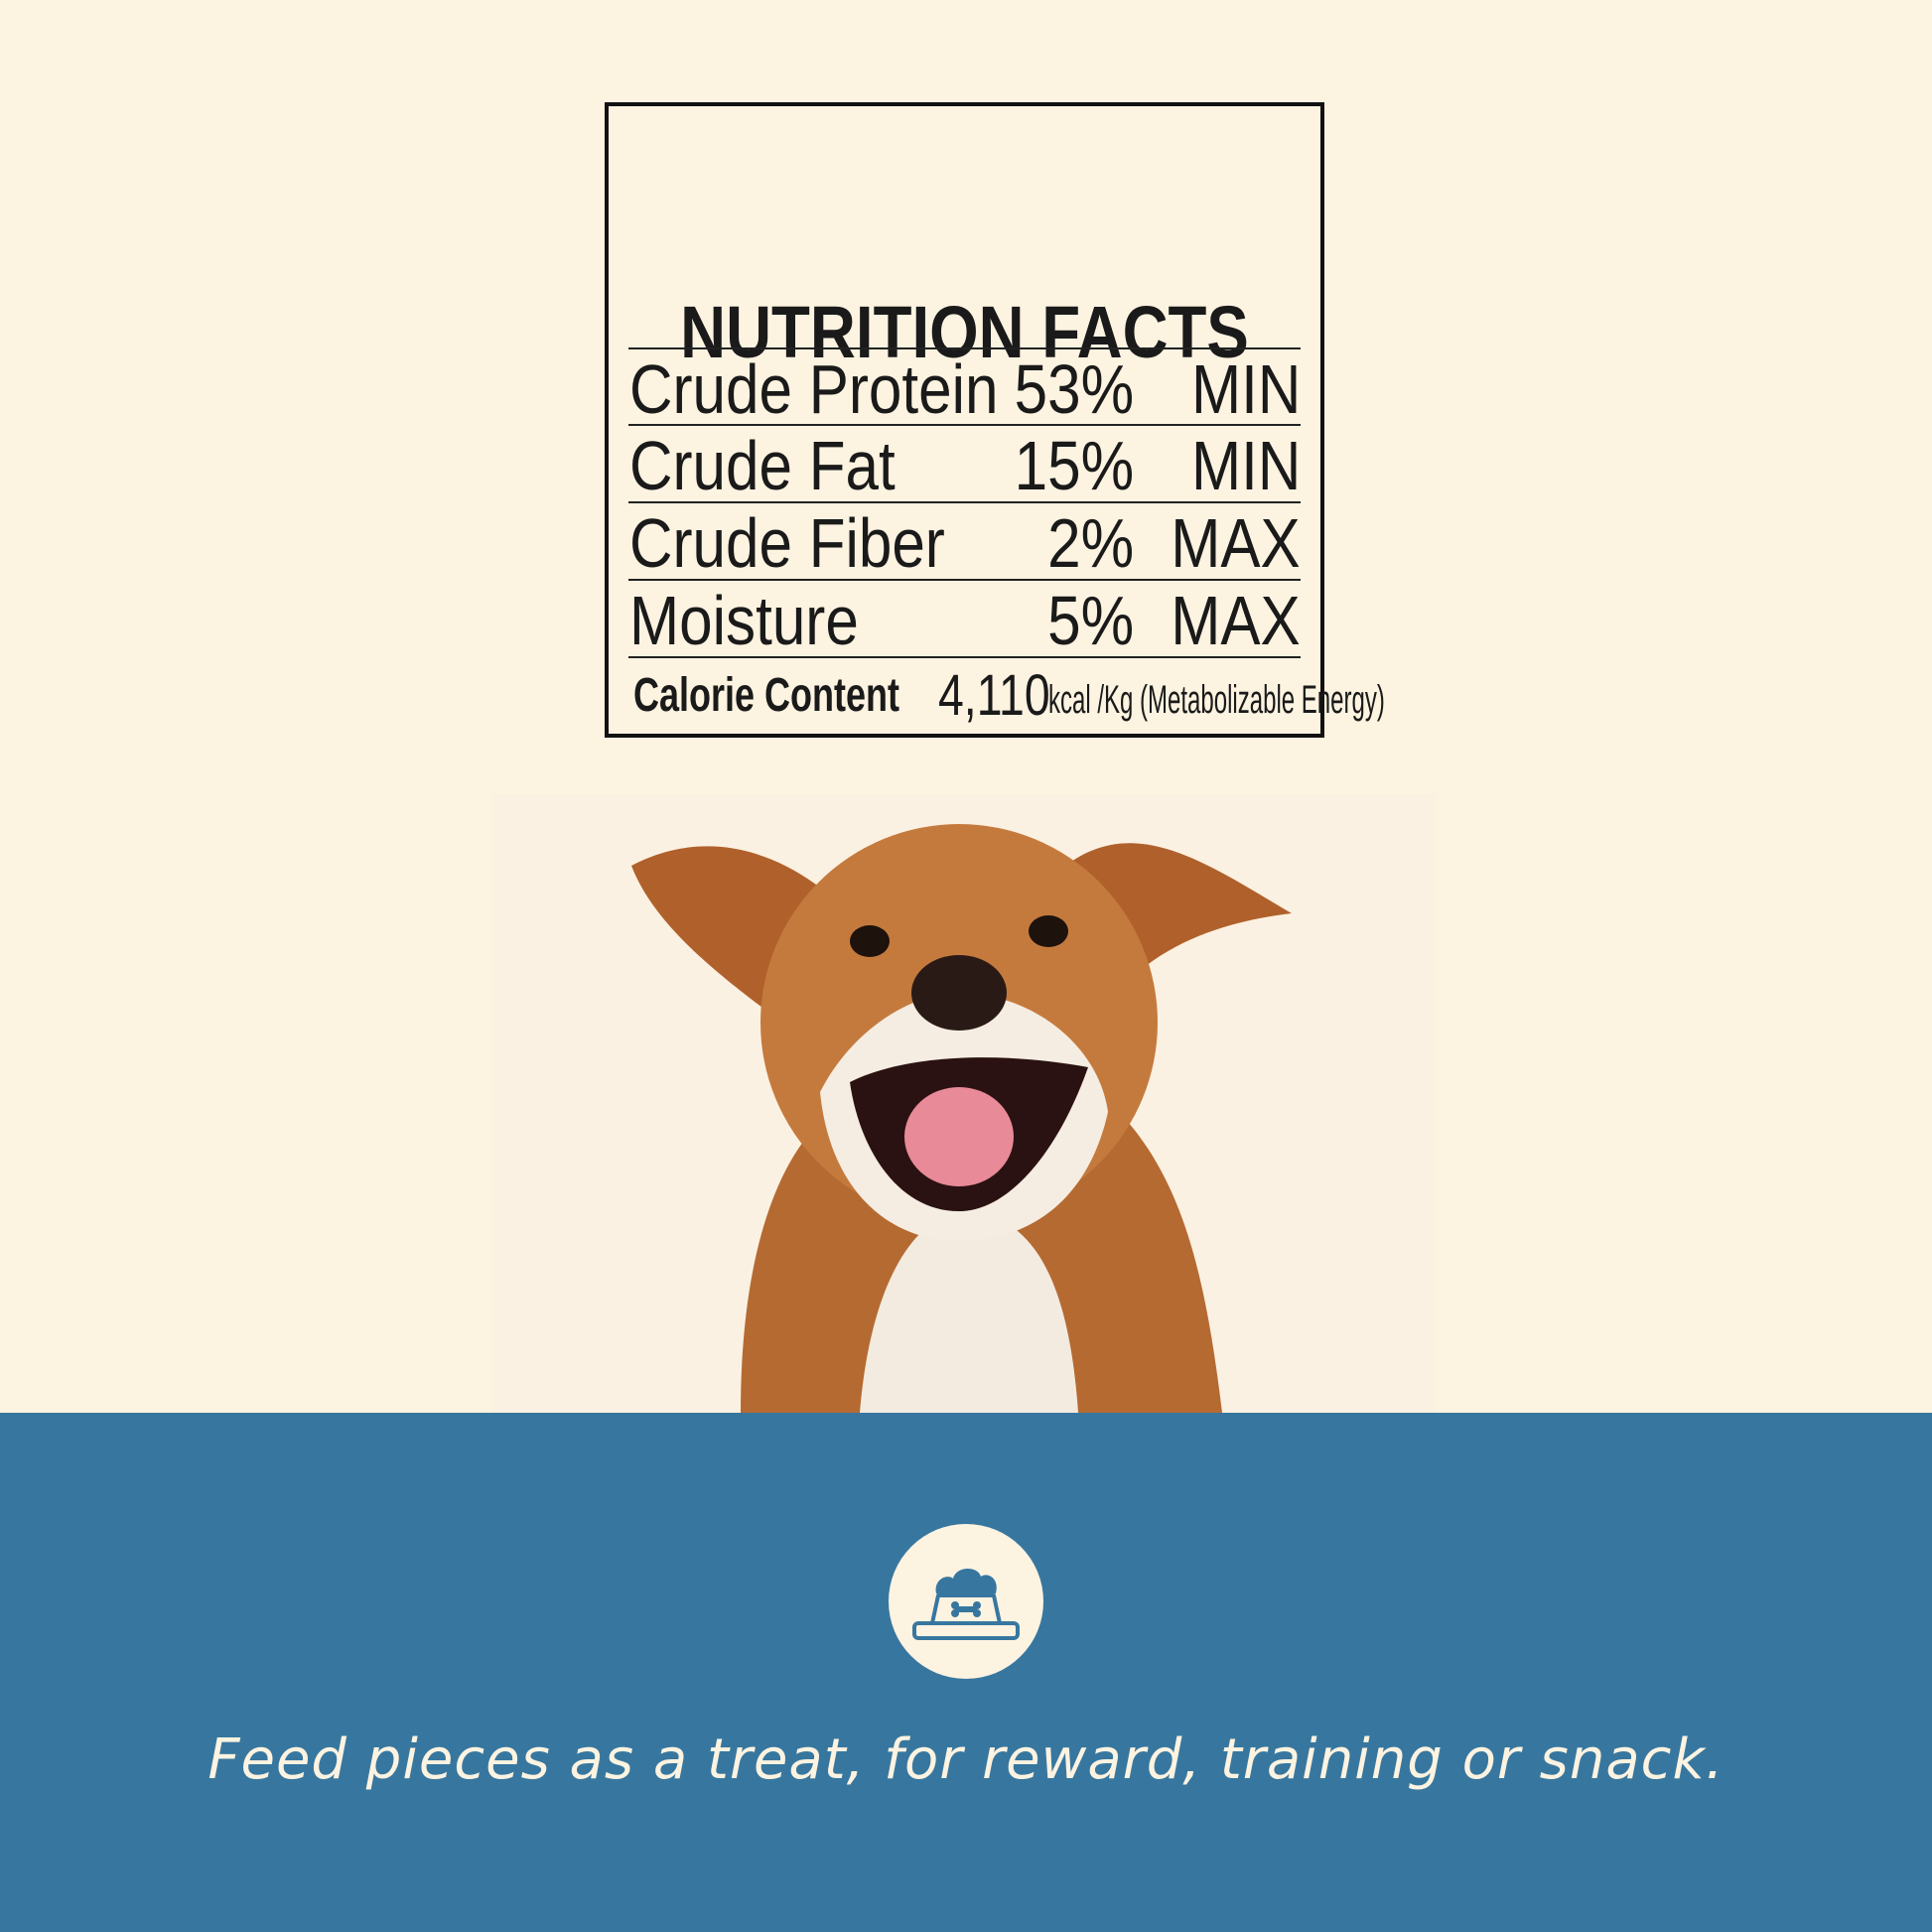  I want to click on nutrient-value: 15%, so click(1074, 466).